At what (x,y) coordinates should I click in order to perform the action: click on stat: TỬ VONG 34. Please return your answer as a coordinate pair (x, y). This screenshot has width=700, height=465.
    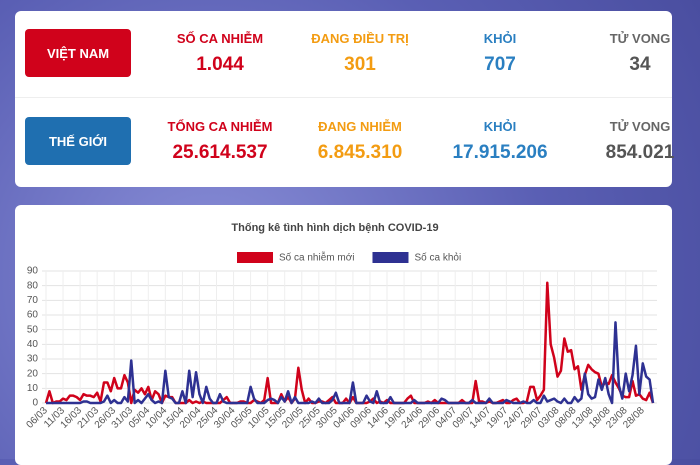
    Looking at the image, I should click on (632, 53).